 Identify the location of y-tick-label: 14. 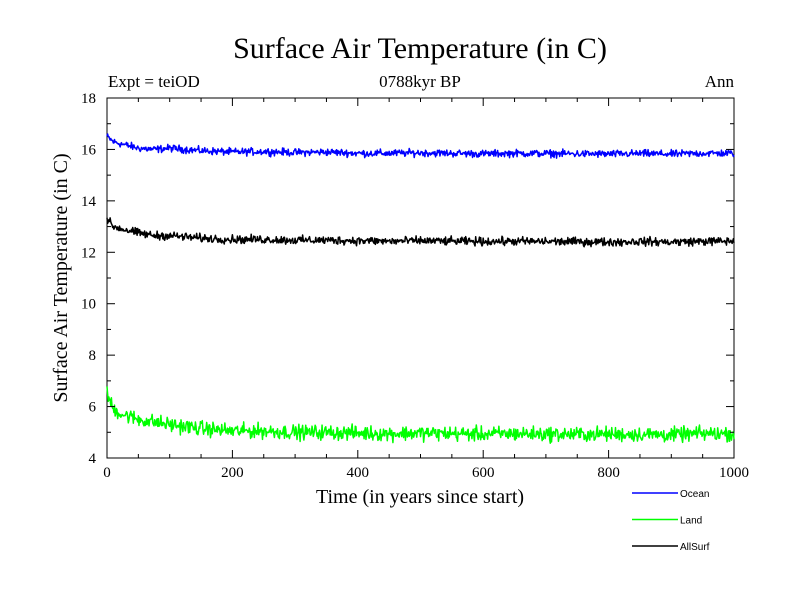
(89, 202).